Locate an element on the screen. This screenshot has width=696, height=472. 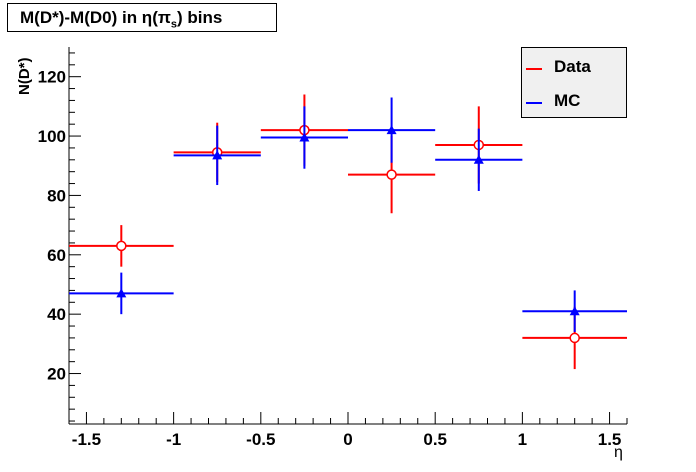
legend-label-data: Data is located at coordinates (572, 66).